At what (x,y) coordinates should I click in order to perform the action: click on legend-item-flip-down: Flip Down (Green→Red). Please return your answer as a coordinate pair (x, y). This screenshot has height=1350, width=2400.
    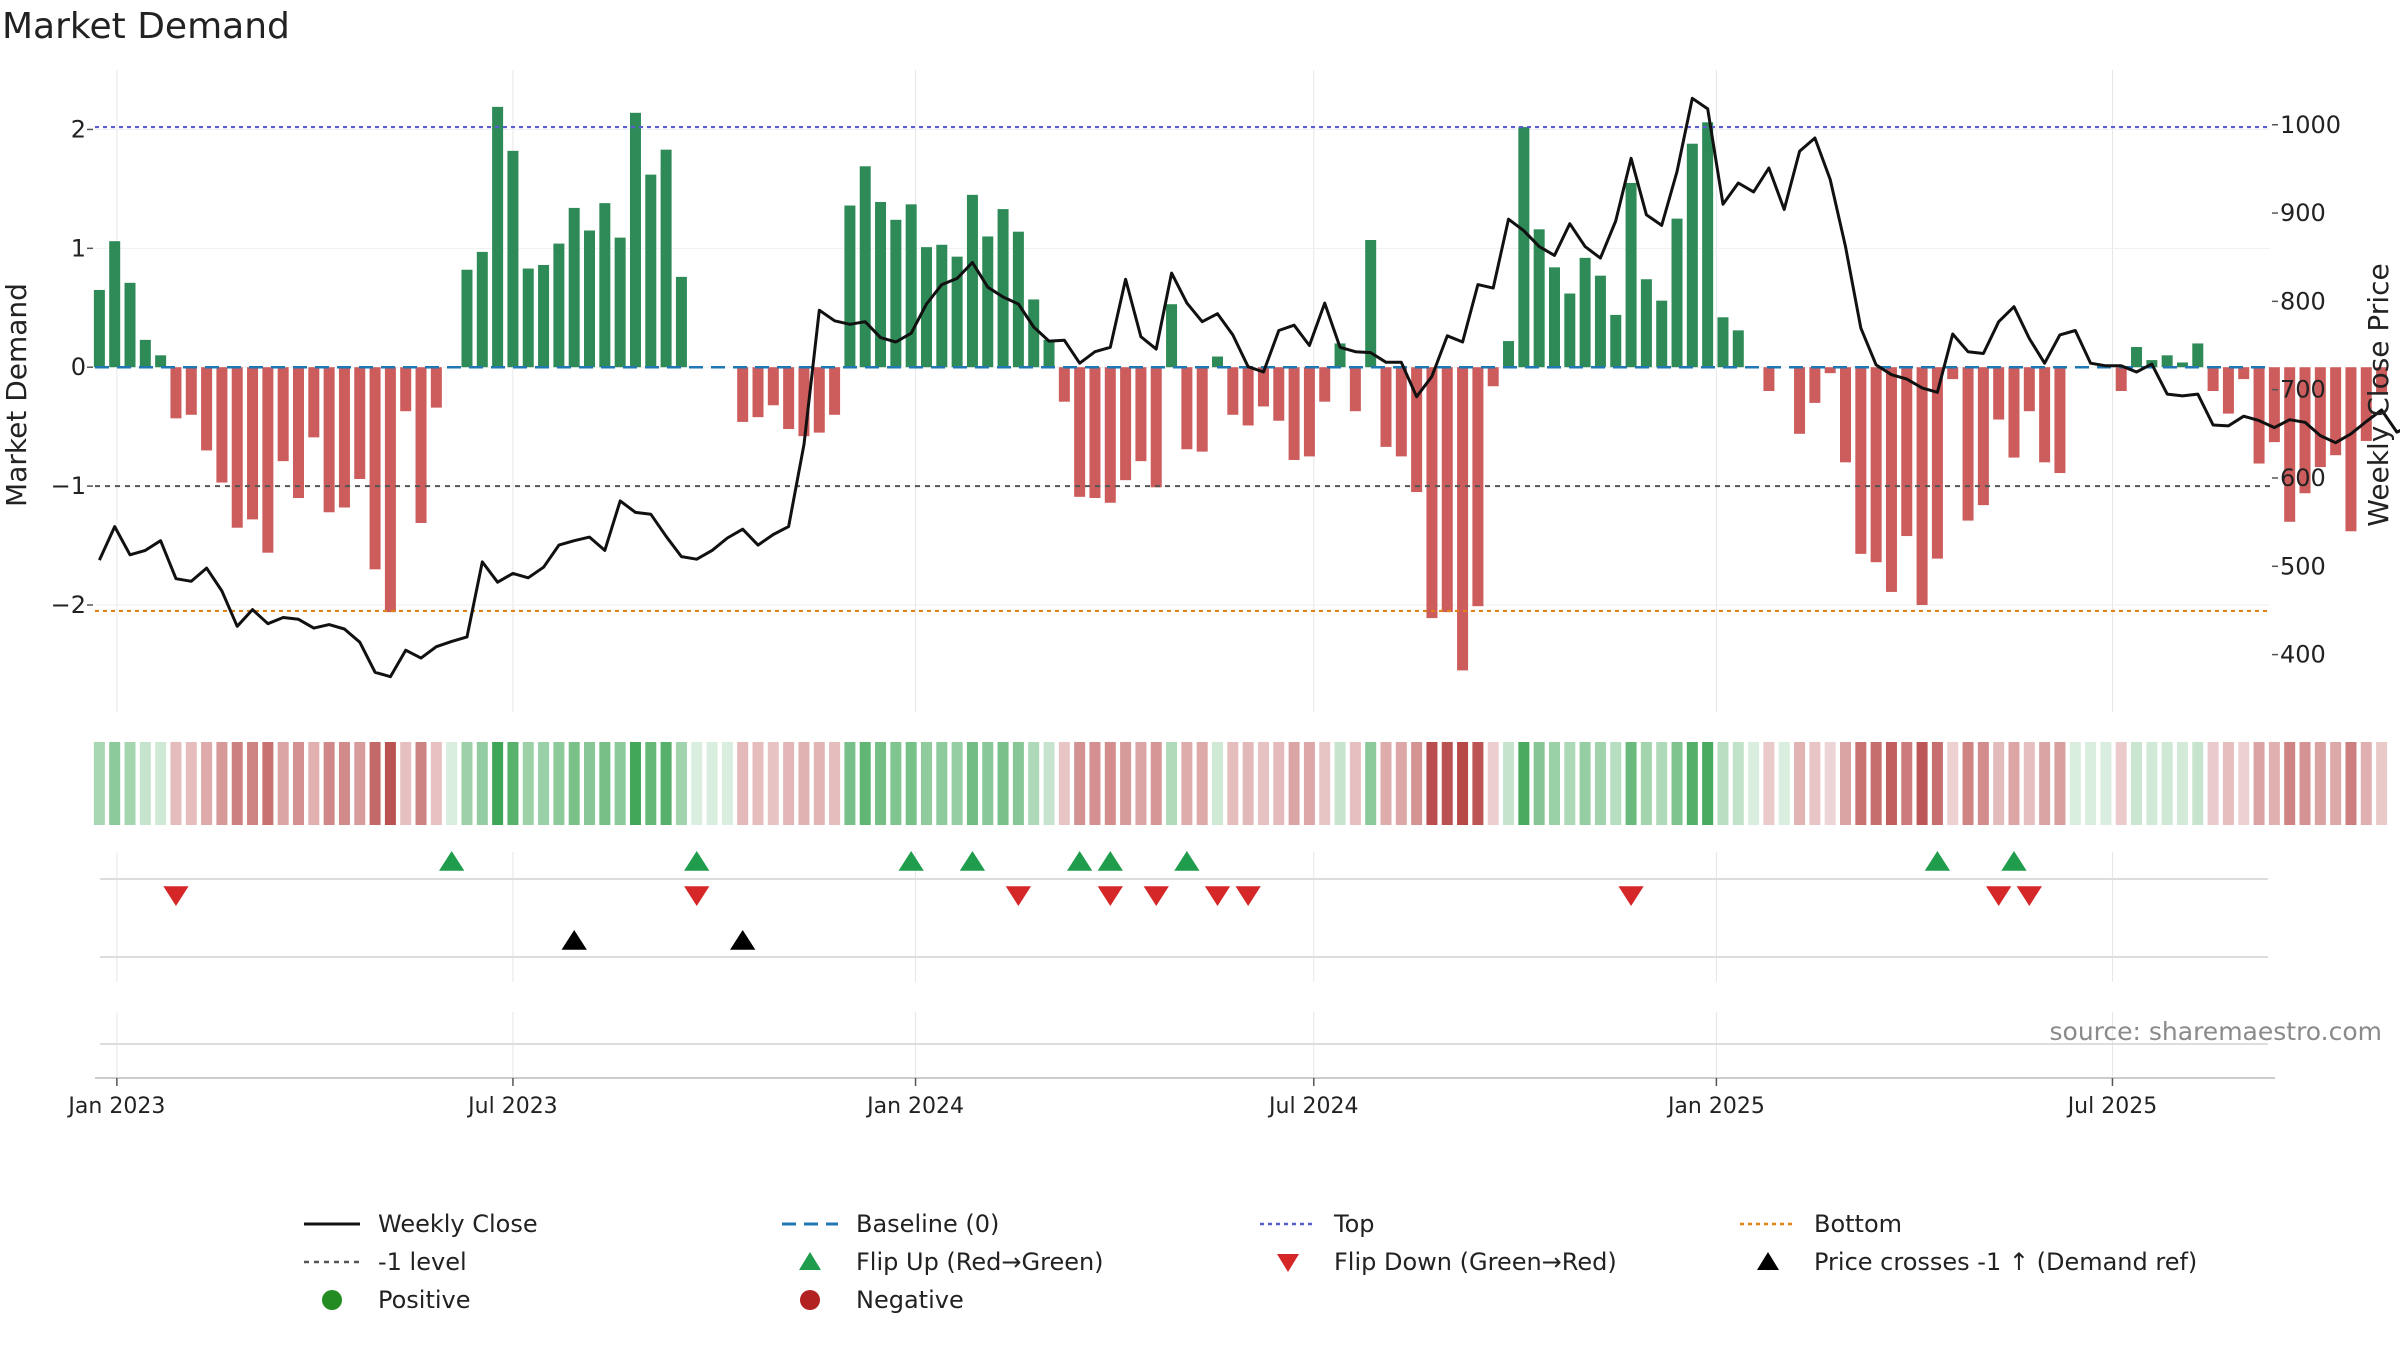
    Looking at the image, I should click on (1436, 1262).